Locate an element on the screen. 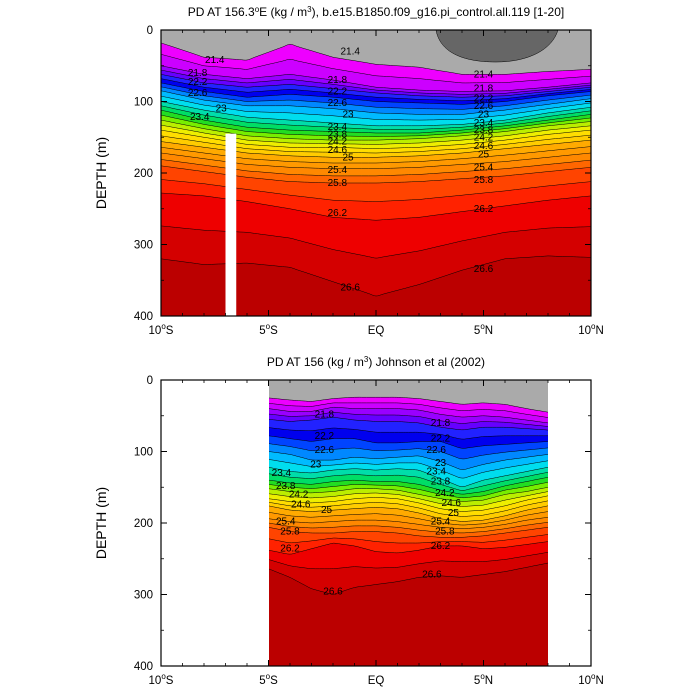 The image size is (700, 700). x-tick-label: 10oN is located at coordinates (591, 329).